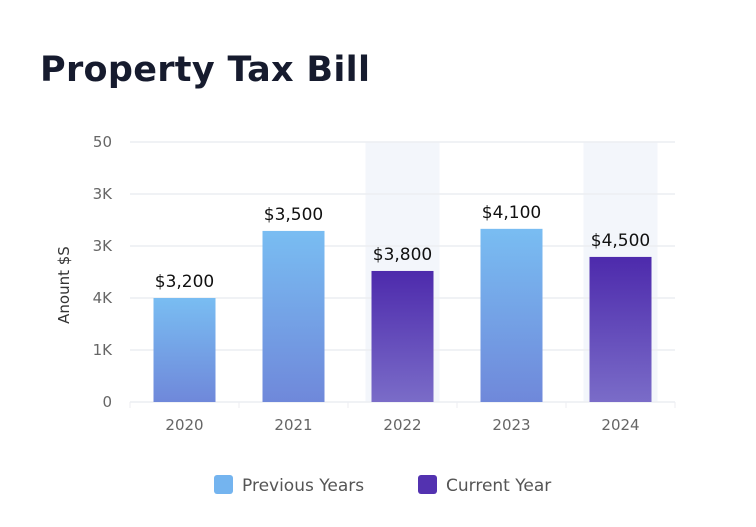 This screenshot has width=756, height=527. What do you see at coordinates (402, 425) in the screenshot?
I see `x-tick-label: 2022` at bounding box center [402, 425].